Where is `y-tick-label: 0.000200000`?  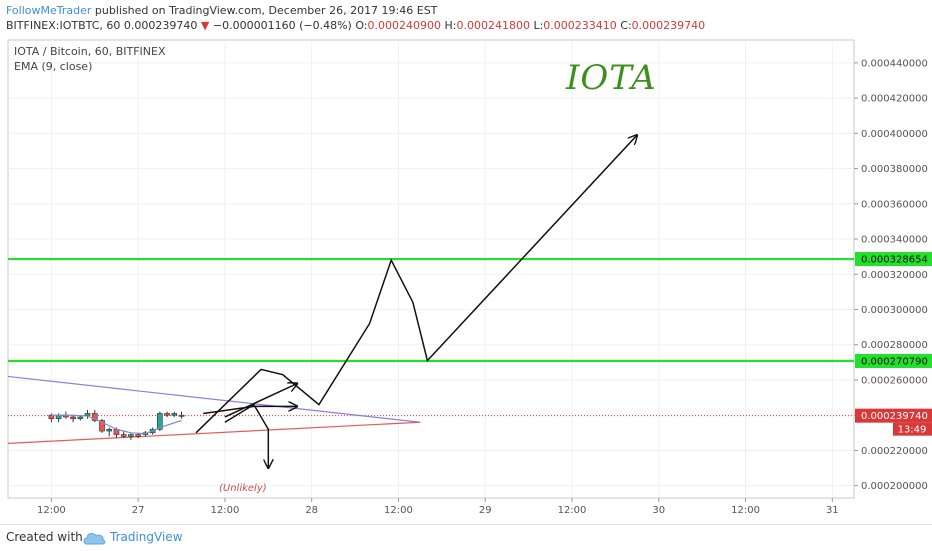 y-tick-label: 0.000200000 is located at coordinates (894, 486).